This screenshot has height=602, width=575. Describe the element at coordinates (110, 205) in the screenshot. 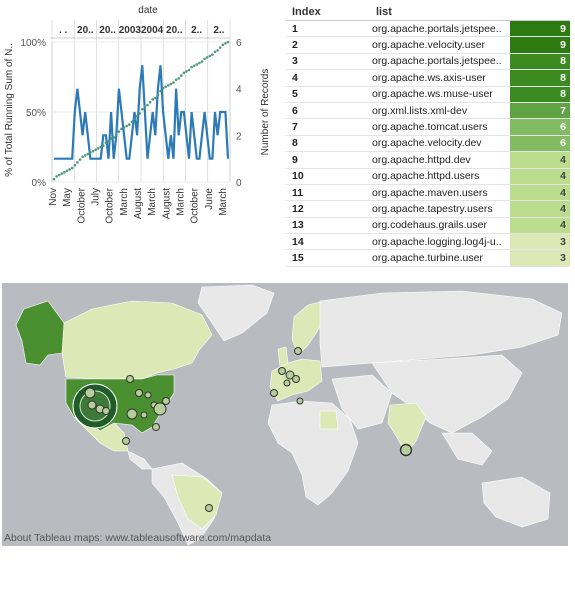

I see `month-label: October` at that location.